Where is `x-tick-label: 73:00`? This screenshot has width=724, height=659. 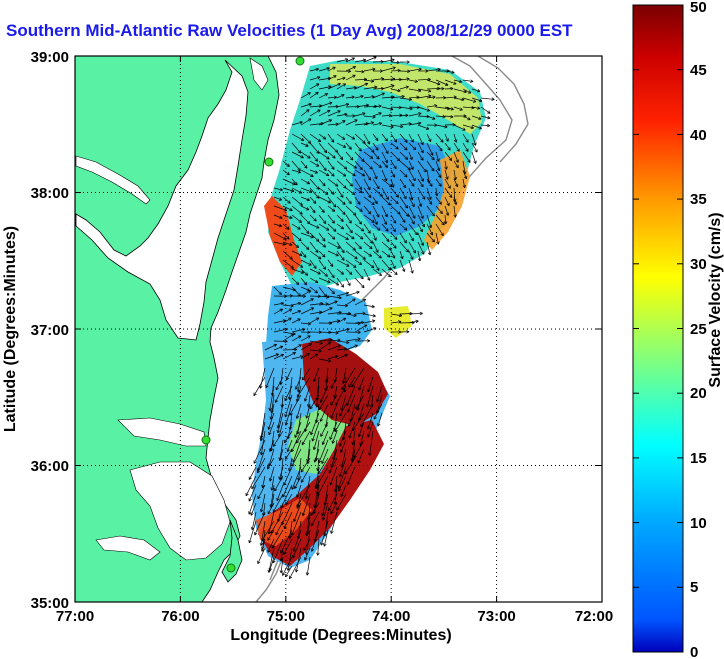
x-tick-label: 73:00 is located at coordinates (496, 616).